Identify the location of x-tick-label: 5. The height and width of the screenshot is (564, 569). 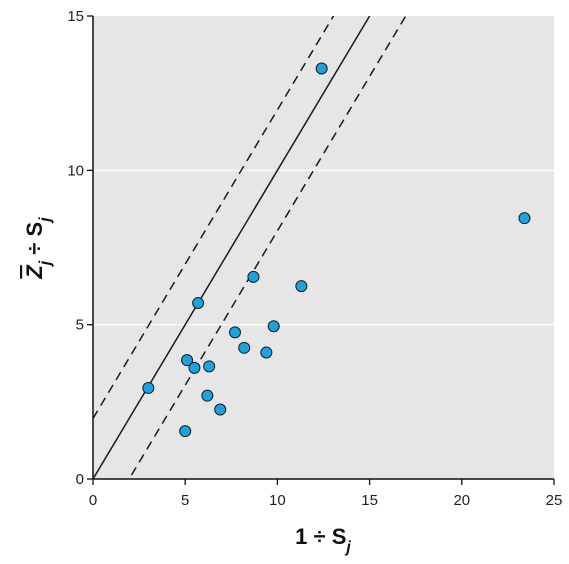
(185, 500).